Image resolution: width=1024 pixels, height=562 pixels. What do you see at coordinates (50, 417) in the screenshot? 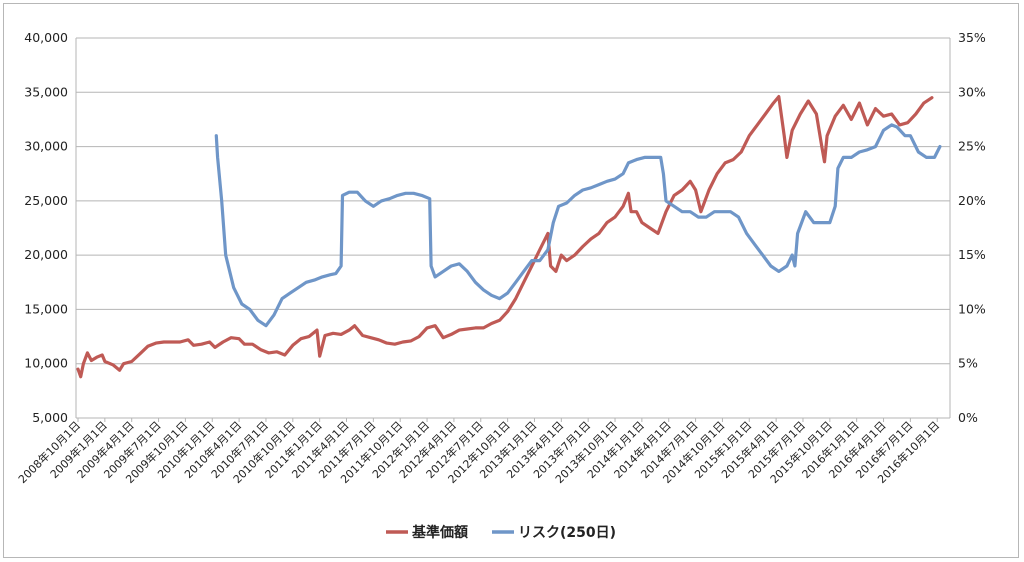
I see `y-left-tick-label: 5,000` at bounding box center [50, 417].